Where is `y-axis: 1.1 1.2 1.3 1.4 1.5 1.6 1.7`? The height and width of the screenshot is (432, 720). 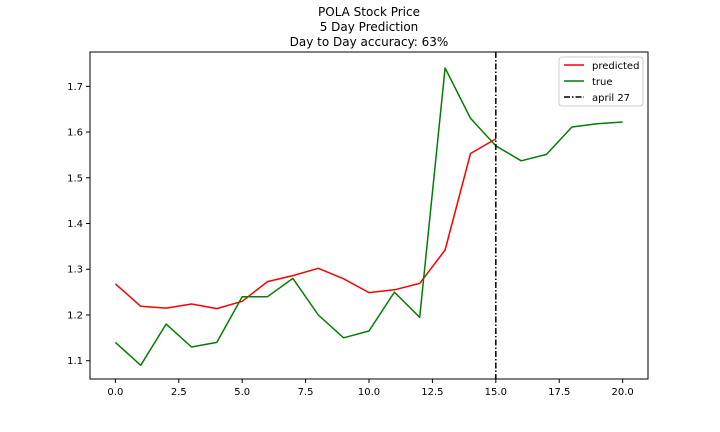 y-axis: 1.1 1.2 1.3 1.4 1.5 1.6 1.7 is located at coordinates (78, 224).